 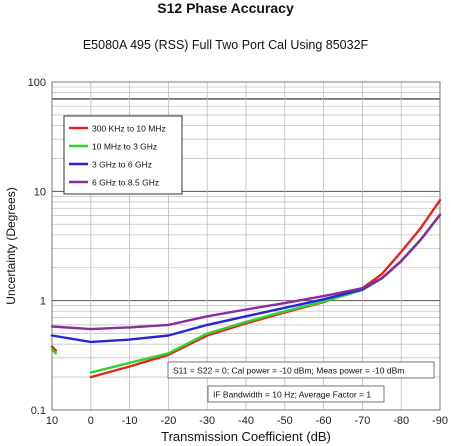 I want to click on y-tick-label: 10, so click(x=40, y=192).